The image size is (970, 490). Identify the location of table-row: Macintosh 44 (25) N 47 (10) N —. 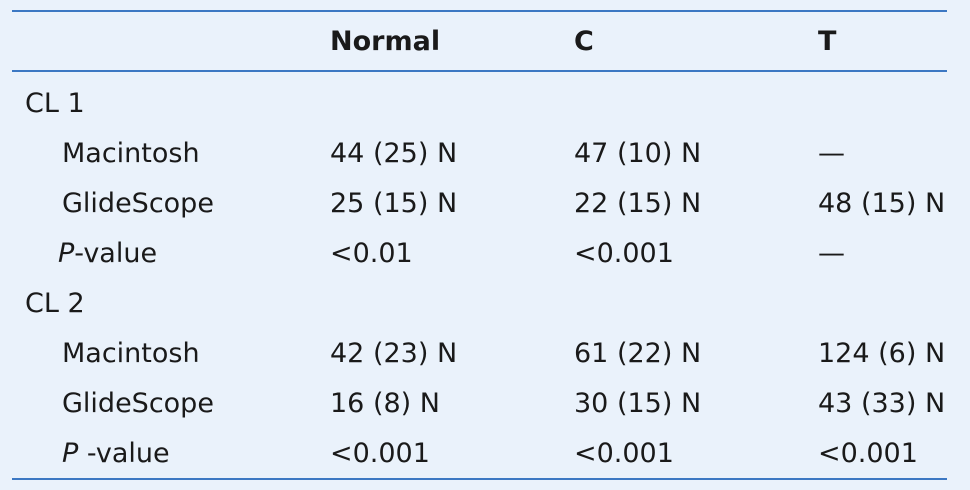
(485, 154).